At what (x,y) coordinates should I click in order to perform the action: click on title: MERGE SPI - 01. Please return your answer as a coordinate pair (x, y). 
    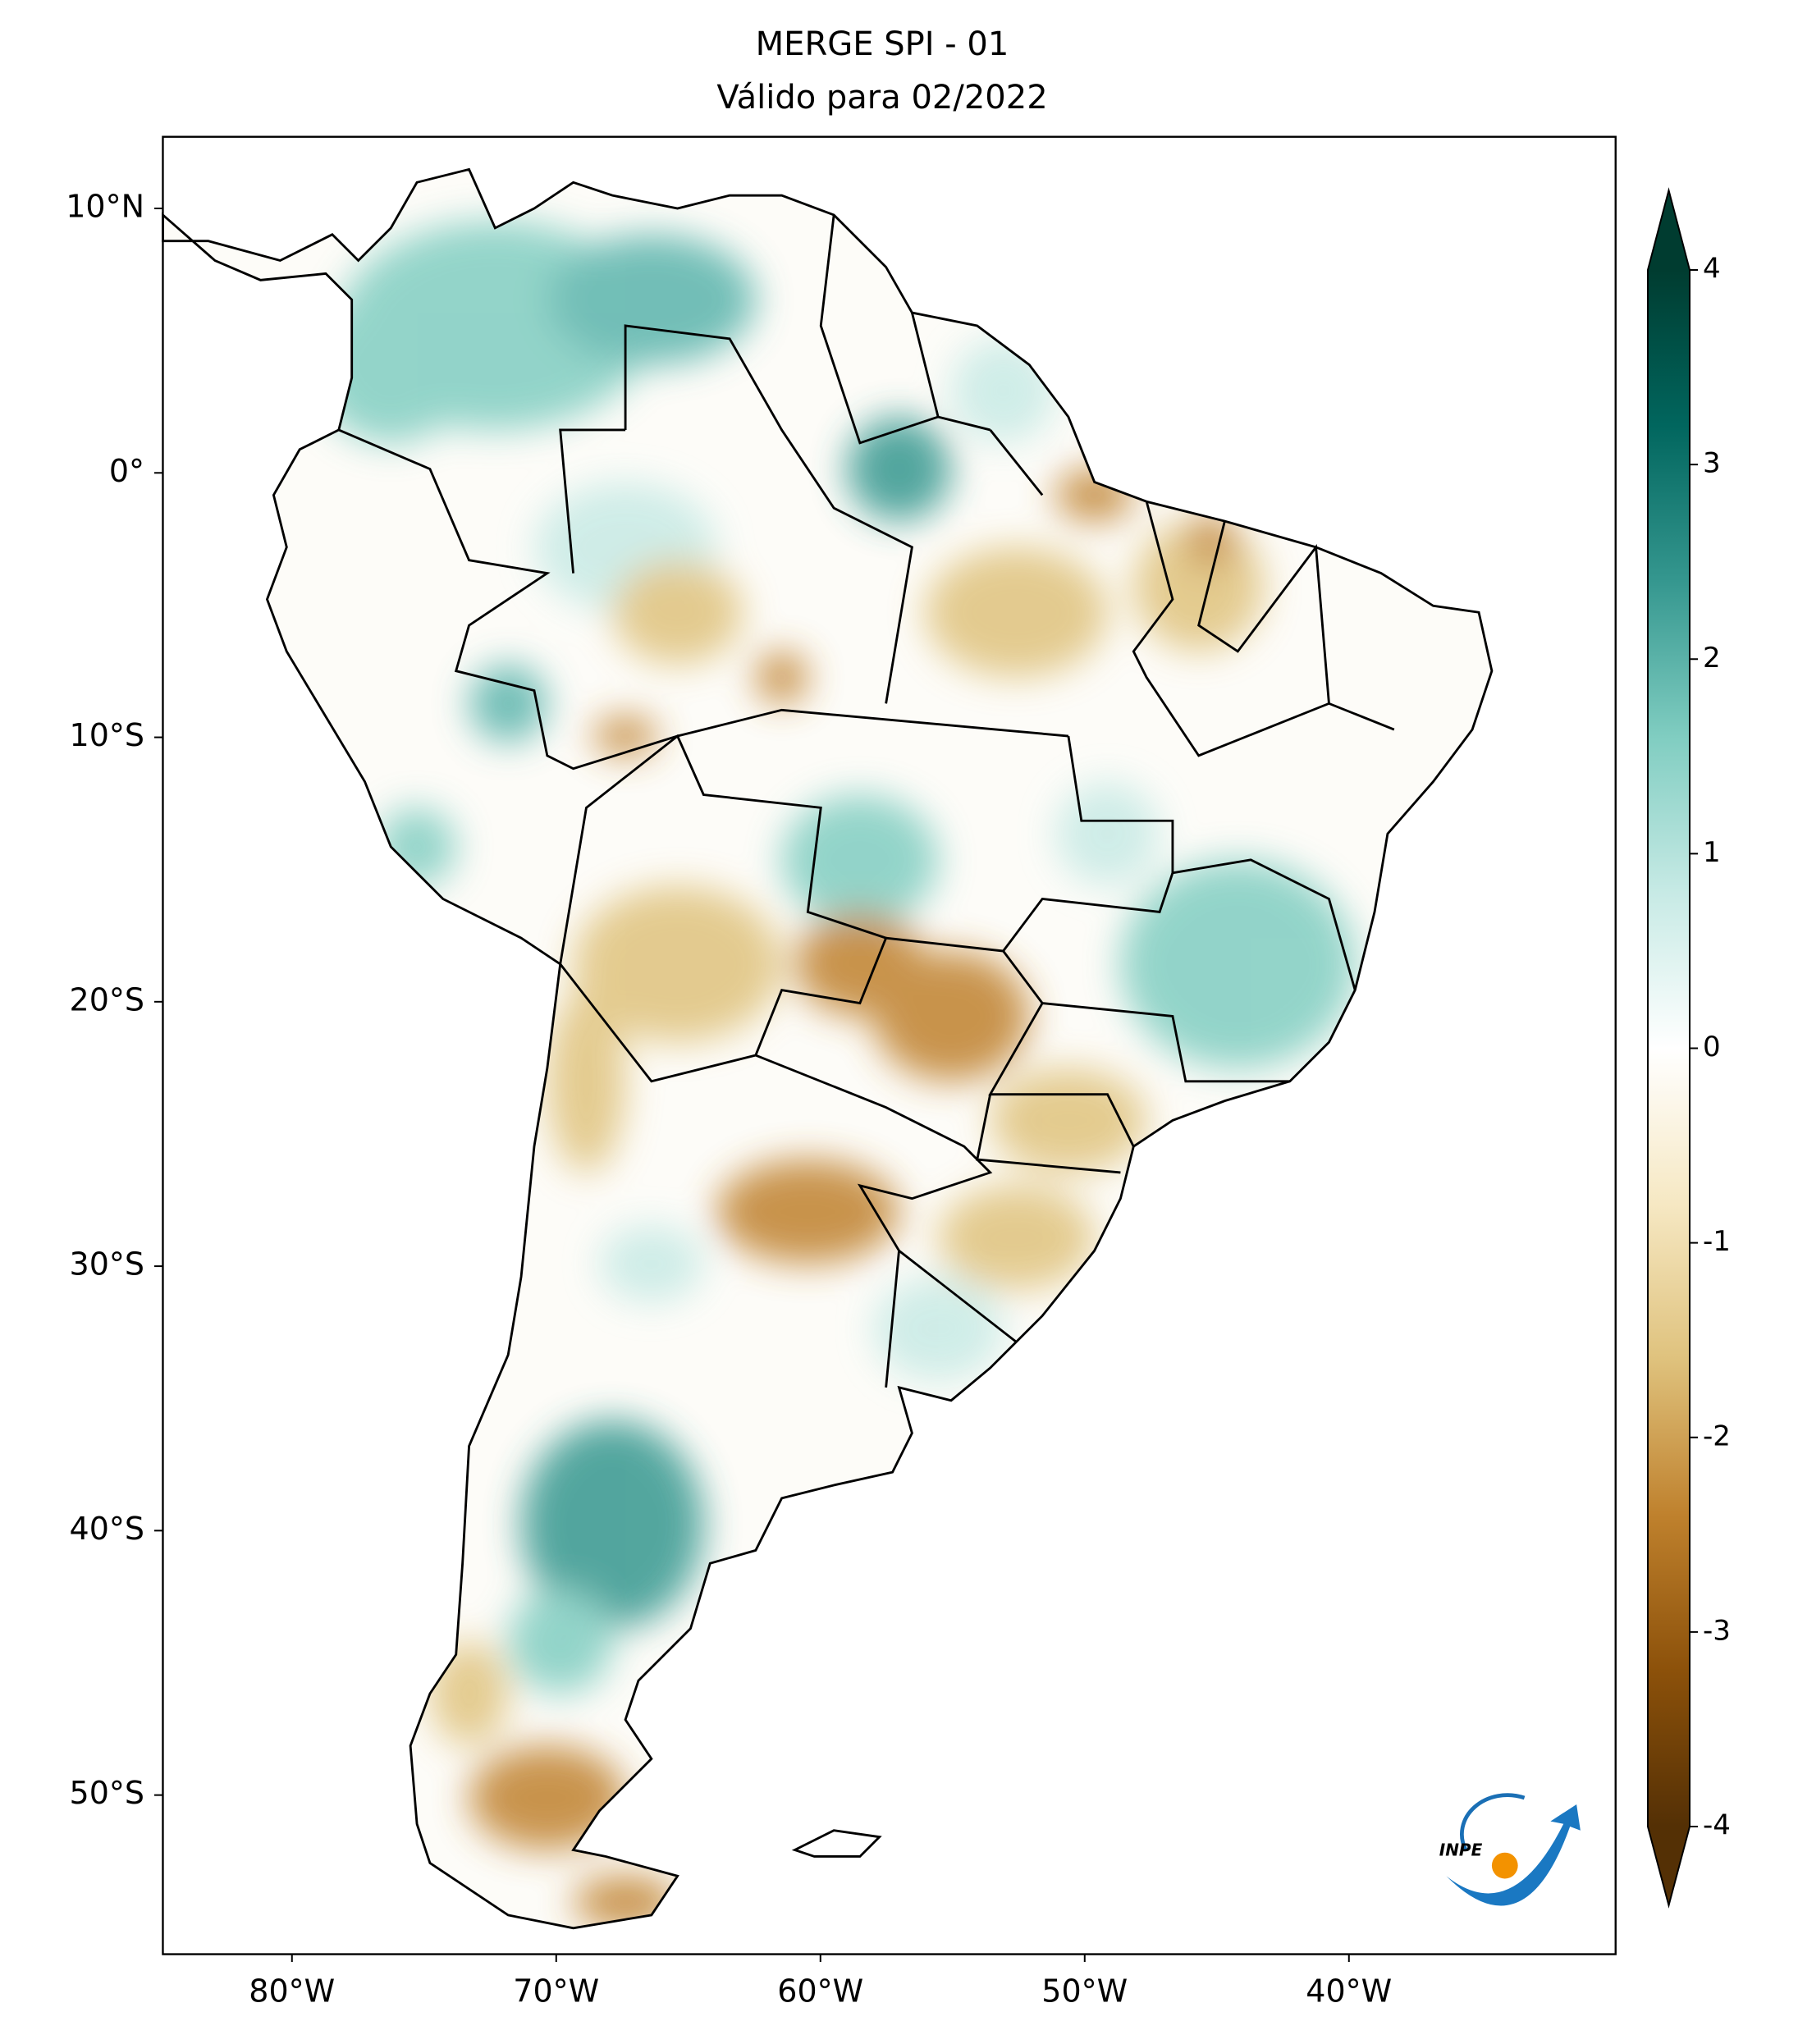
    Looking at the image, I should click on (882, 44).